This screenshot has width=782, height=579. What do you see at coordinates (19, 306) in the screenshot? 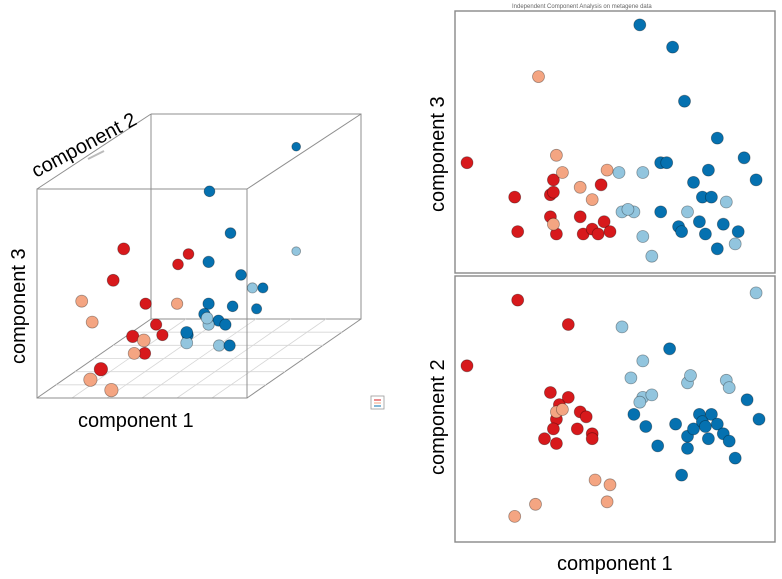
I see `axis-label-component-3-3d: component 3` at bounding box center [19, 306].